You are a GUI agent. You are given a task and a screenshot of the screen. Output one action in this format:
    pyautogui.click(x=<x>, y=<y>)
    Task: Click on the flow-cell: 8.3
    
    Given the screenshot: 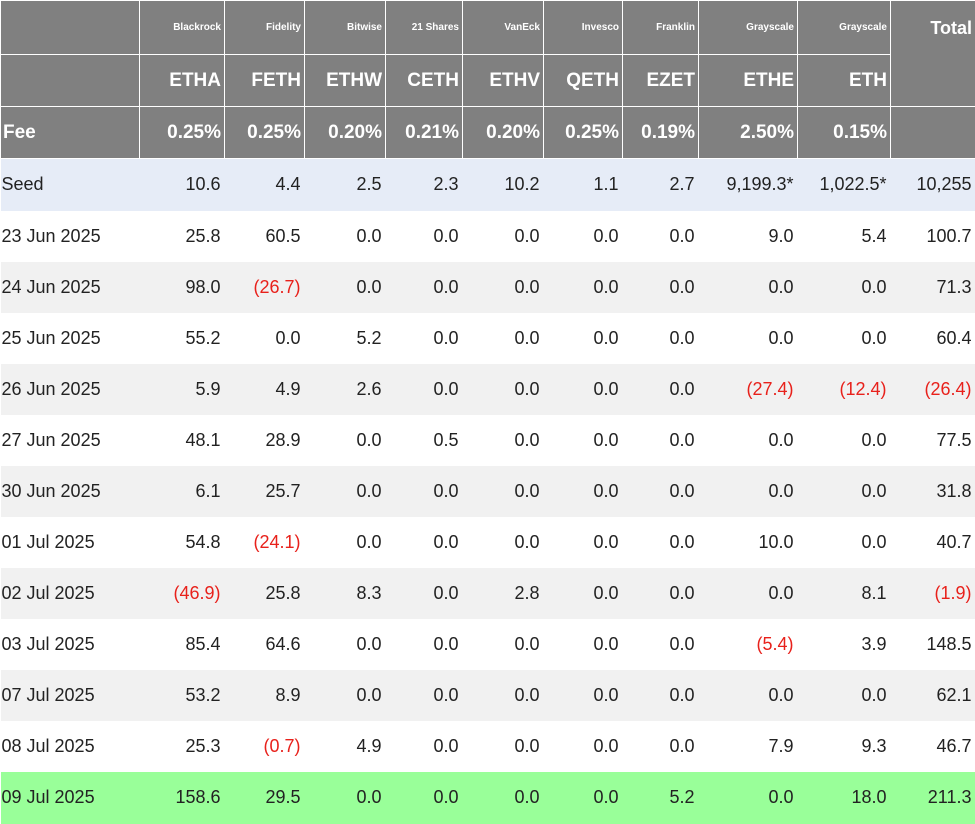 What is the action you would take?
    pyautogui.click(x=345, y=593)
    